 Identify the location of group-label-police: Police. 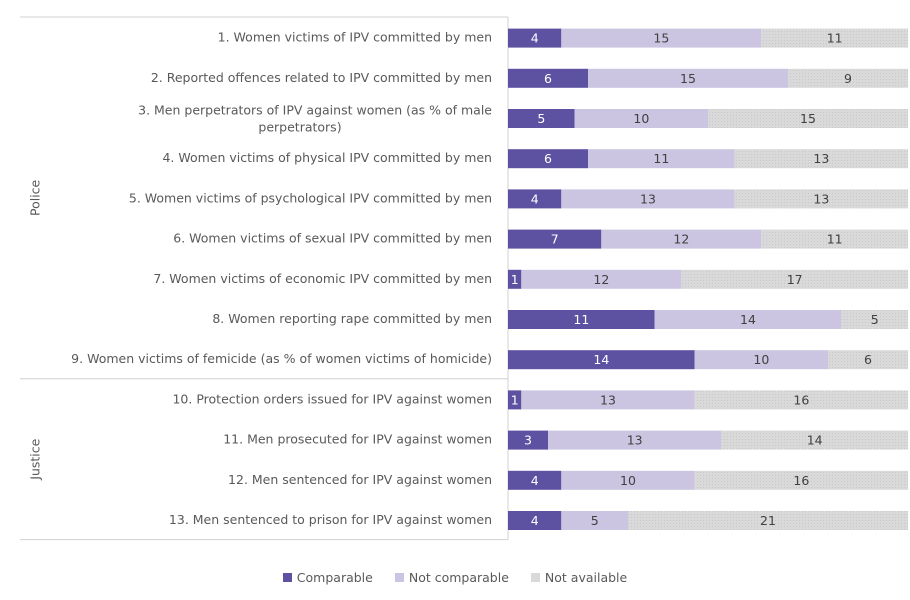
(35, 197).